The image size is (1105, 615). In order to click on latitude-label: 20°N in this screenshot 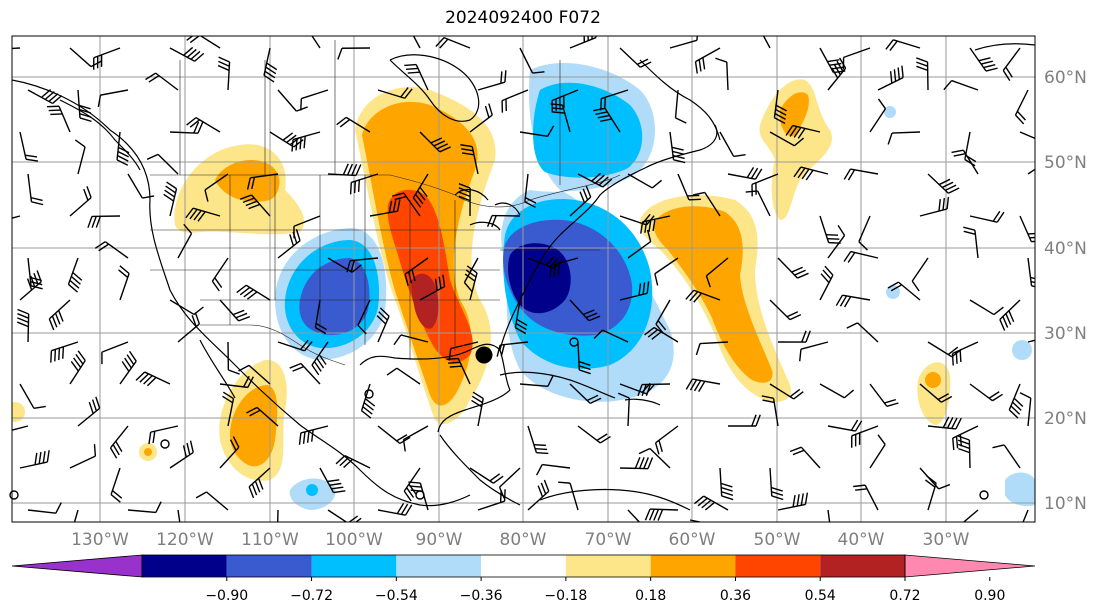, I will do `click(1065, 419)`.